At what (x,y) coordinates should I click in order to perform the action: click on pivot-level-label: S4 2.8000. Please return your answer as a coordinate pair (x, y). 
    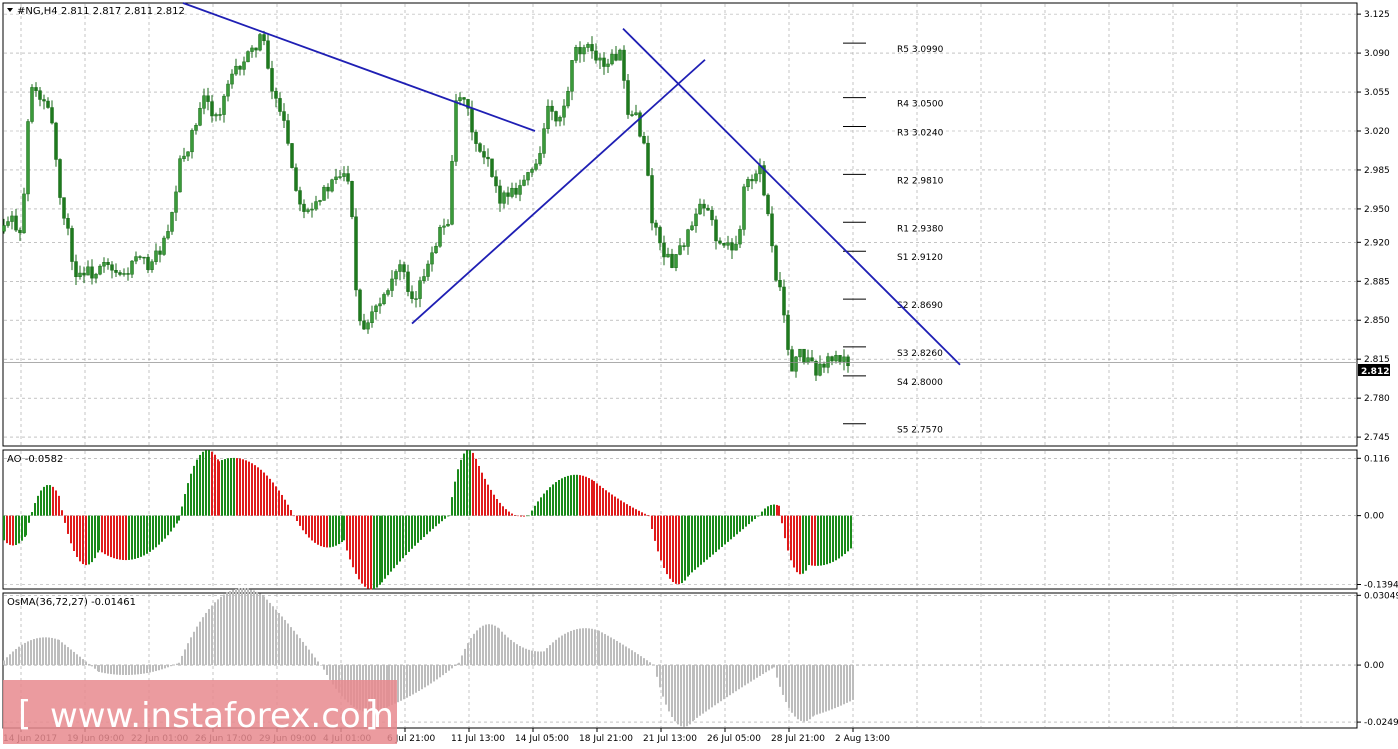
    Looking at the image, I should click on (920, 383).